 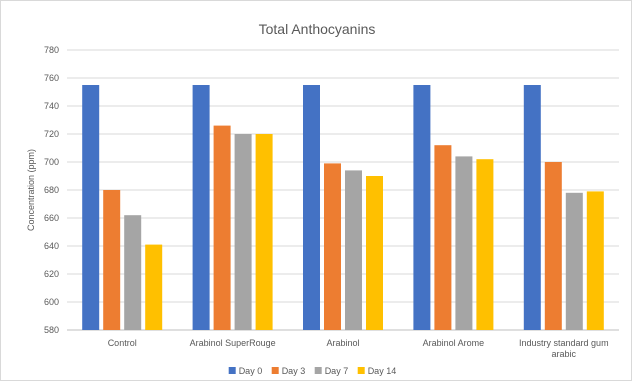 I want to click on legend-label: Day 0, so click(x=251, y=371).